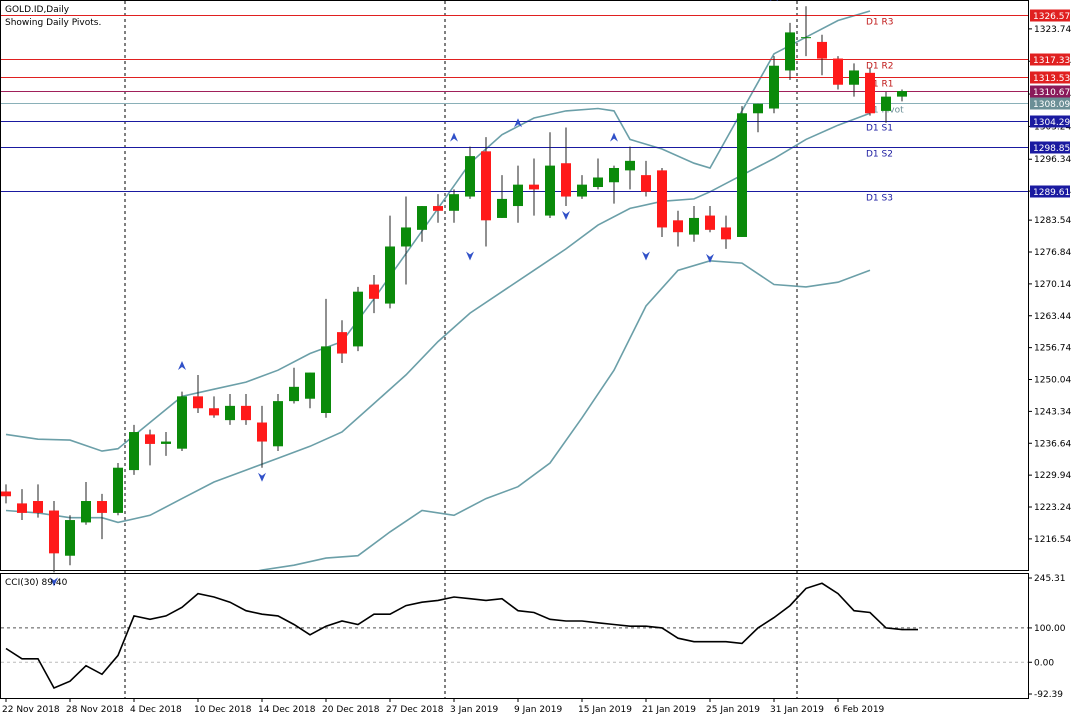  Describe the element at coordinates (538, 710) in the screenshot. I see `date-tick-label: 9 Jan 2019` at that location.